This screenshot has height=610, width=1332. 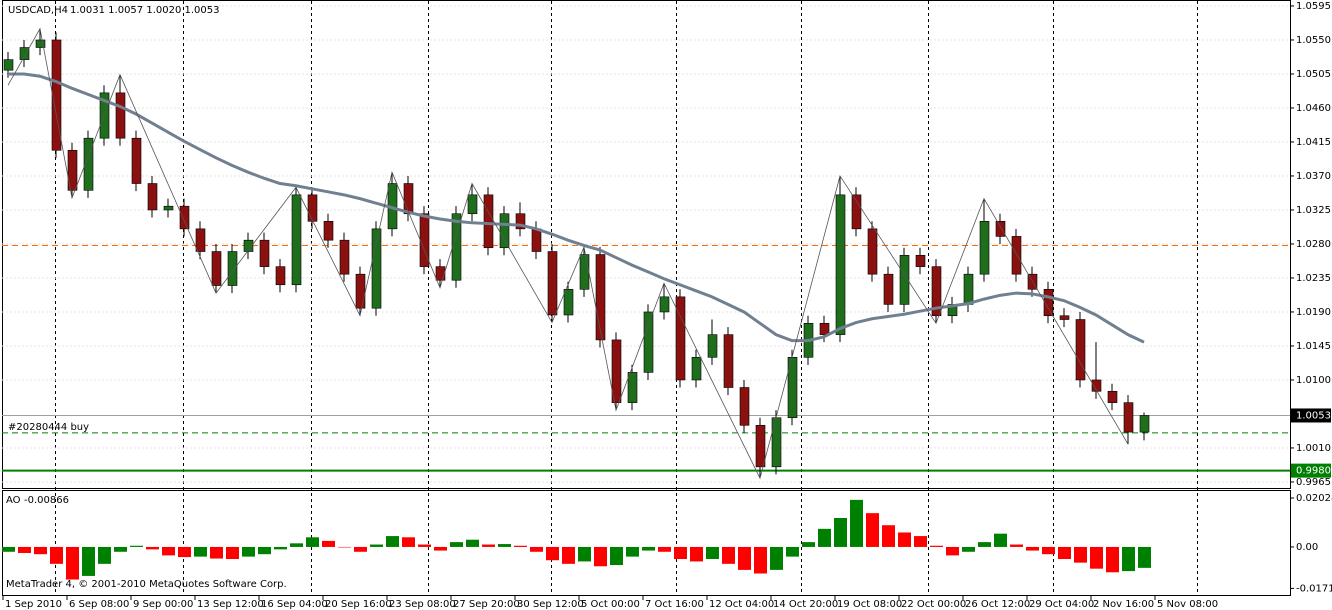 What do you see at coordinates (422, 604) in the screenshot?
I see `x-tick-label: 23 Sep 08:00` at bounding box center [422, 604].